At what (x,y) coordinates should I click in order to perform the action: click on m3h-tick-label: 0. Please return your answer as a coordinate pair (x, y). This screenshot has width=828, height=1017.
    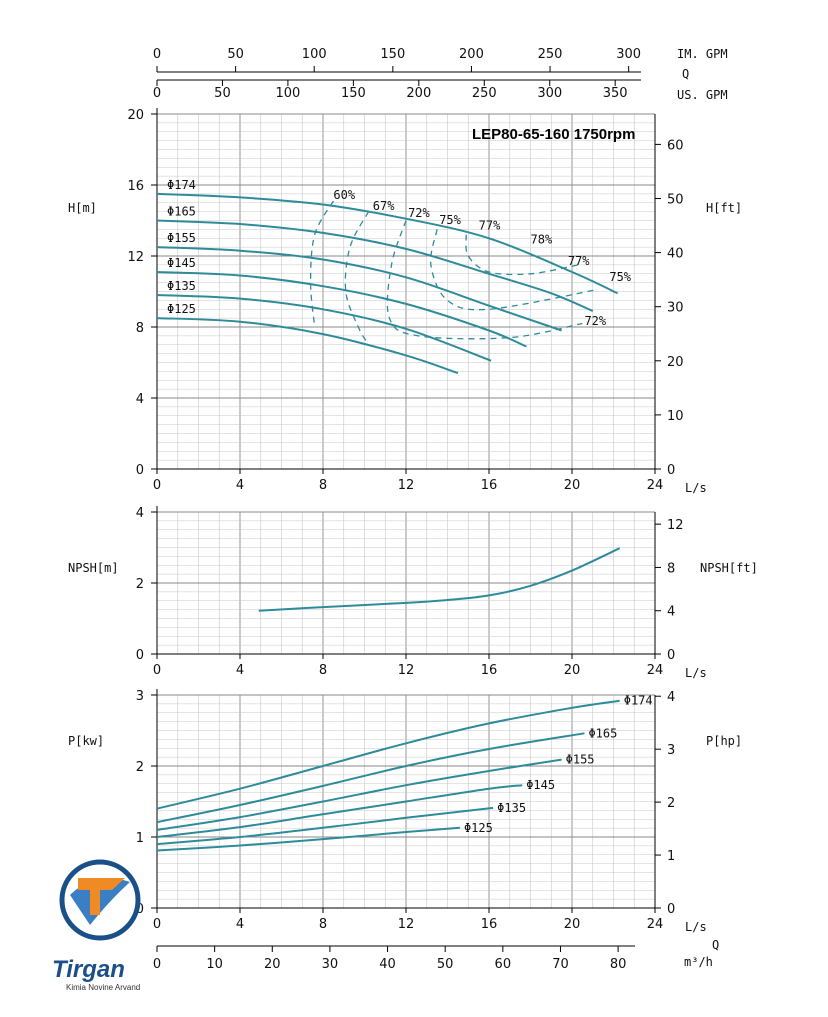
    Looking at the image, I should click on (157, 964).